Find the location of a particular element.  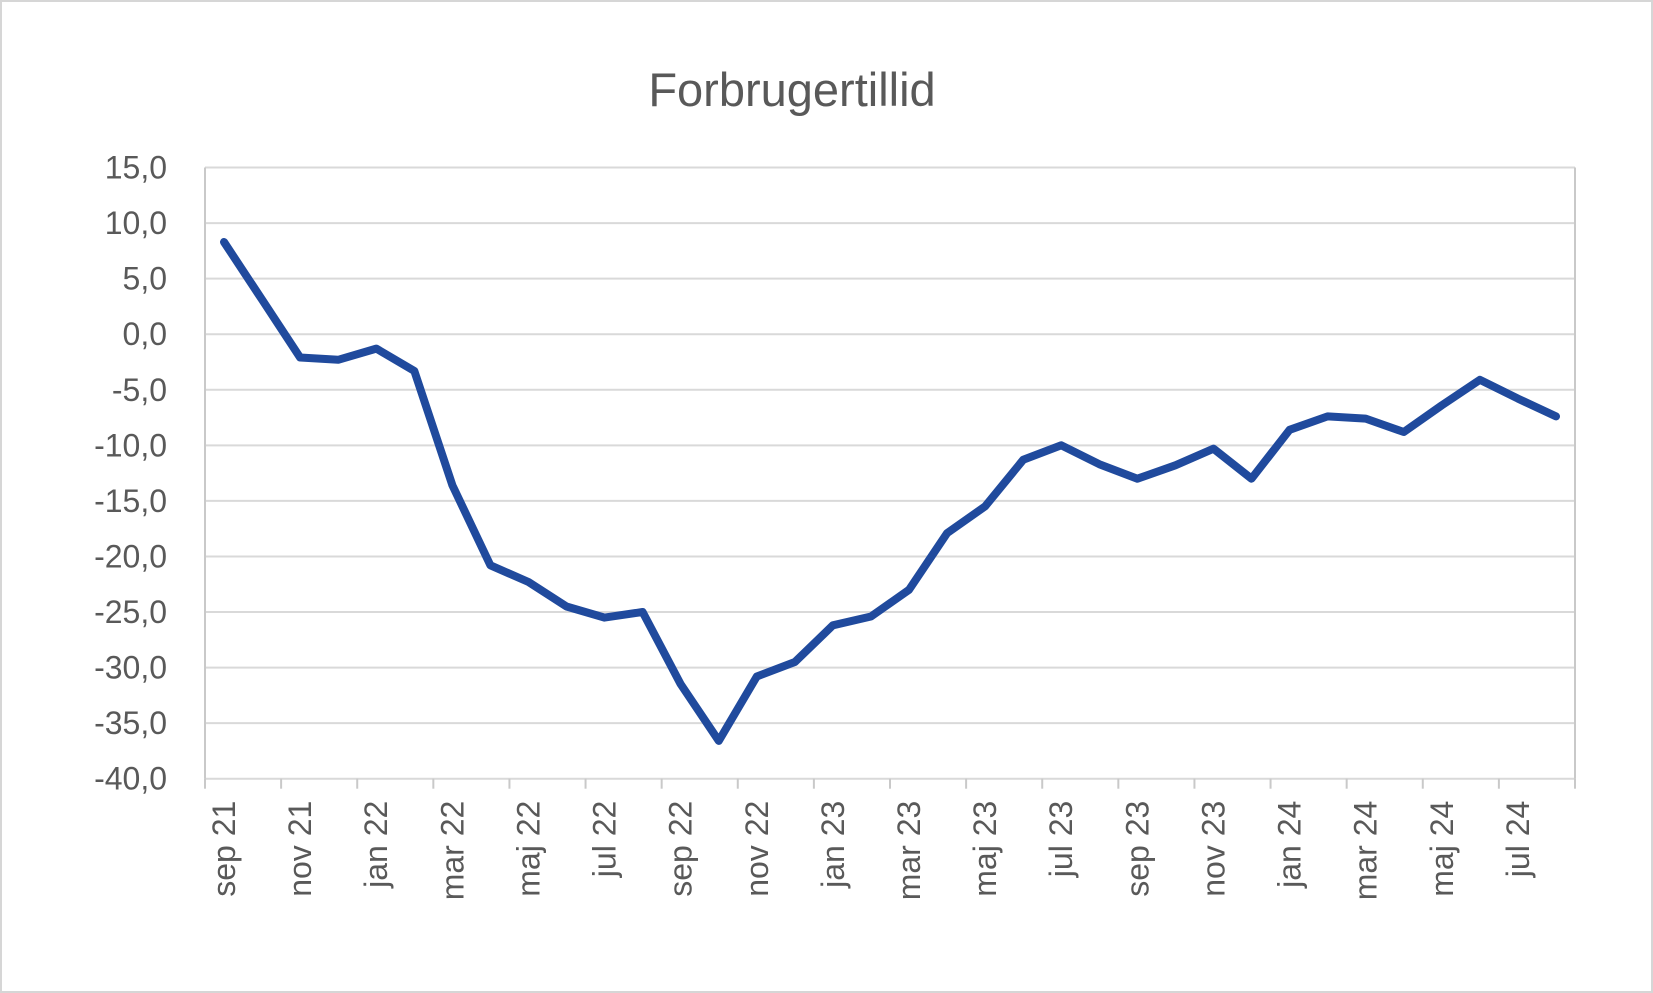

y-tick-label: -15,0 is located at coordinates (130, 501).